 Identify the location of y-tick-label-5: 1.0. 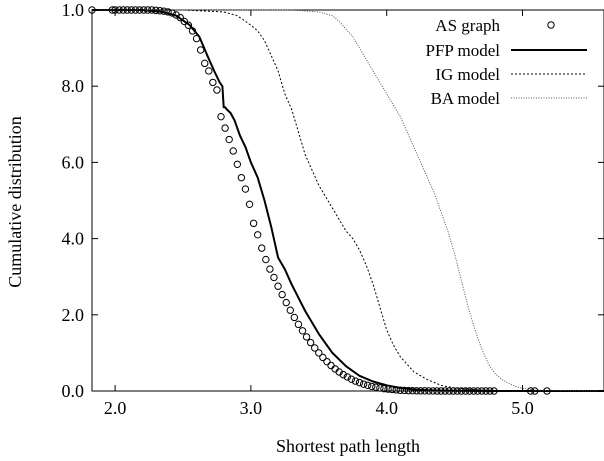
(73, 10).